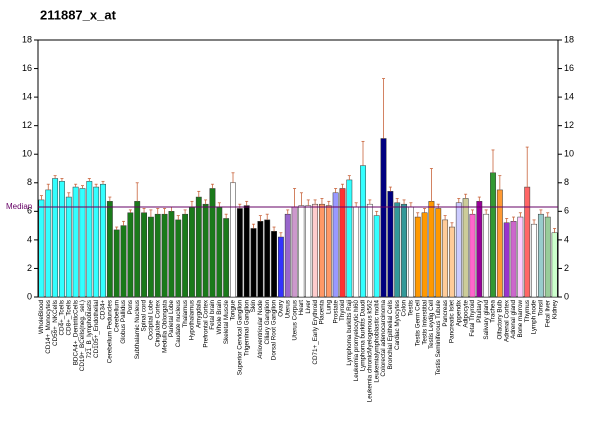 The height and width of the screenshot is (434, 600). Describe the element at coordinates (274, 330) in the screenshot. I see `x-tick-label: Dorsal Root Ganglion` at that location.